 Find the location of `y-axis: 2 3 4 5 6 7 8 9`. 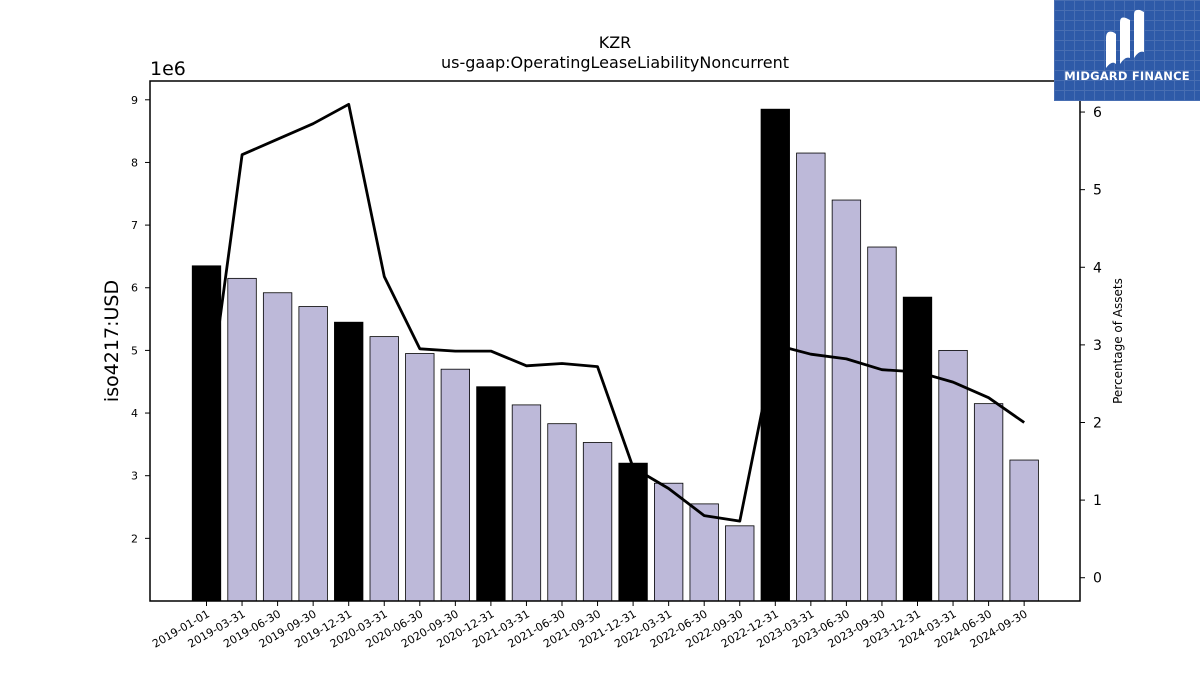

y-axis: 2 3 4 5 6 7 8 9 is located at coordinates (140, 319).